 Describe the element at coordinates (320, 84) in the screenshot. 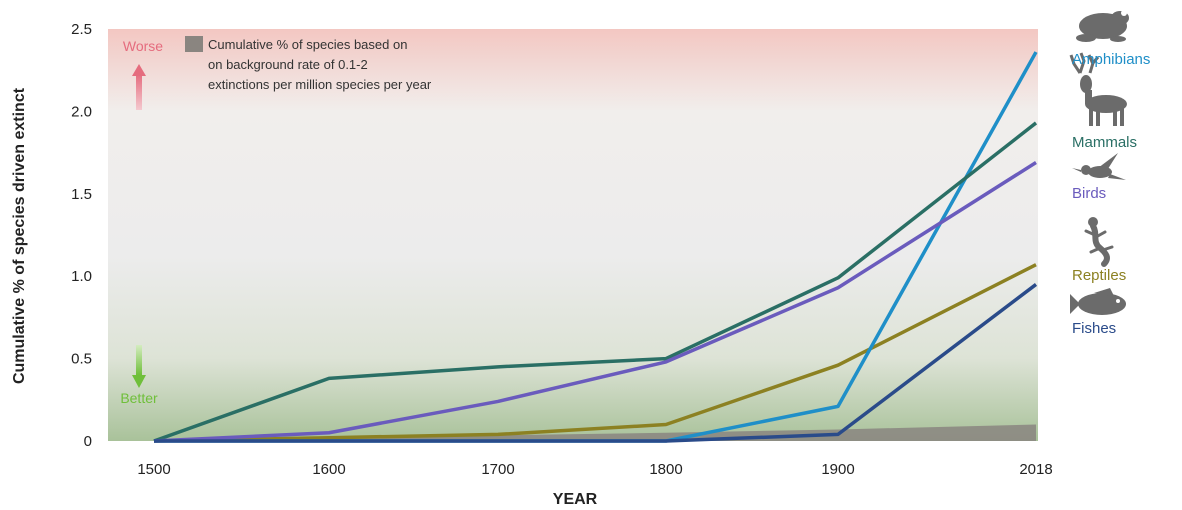

I see `background-band-label-line-3: extinctions per million species per year` at that location.